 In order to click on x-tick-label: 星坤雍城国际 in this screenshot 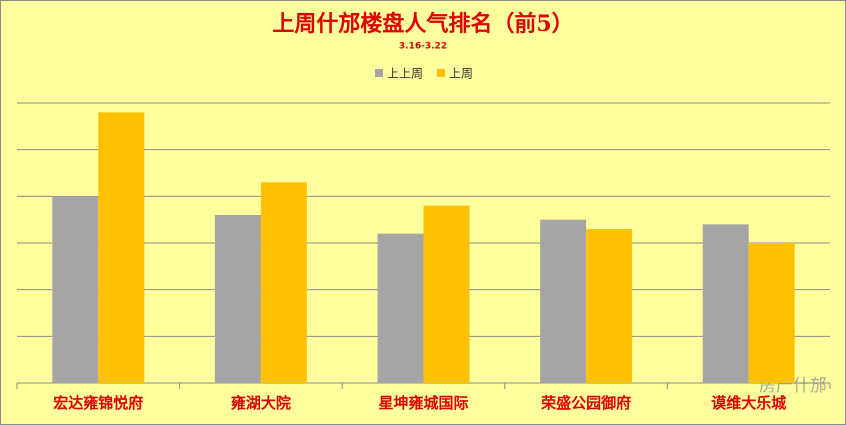, I will do `click(423, 403)`.